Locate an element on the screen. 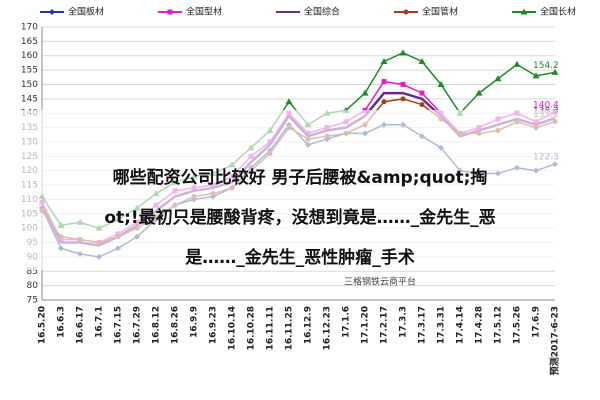 The height and width of the screenshot is (400, 600). y-tick-label: 85 is located at coordinates (32, 272).